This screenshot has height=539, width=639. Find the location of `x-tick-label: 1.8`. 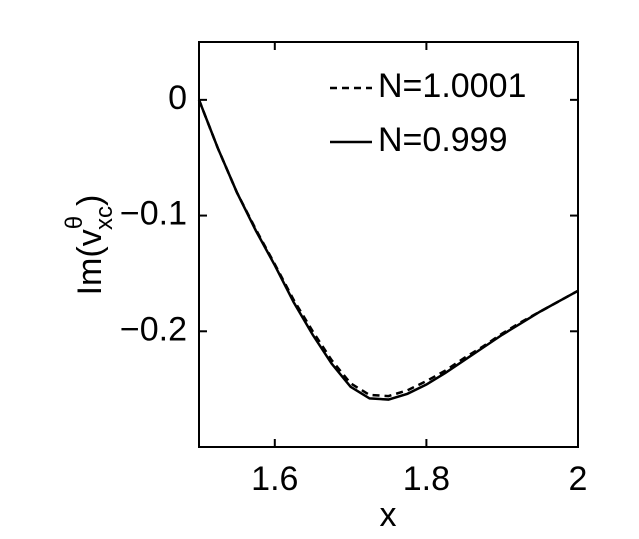

x-tick-label: 1.8 is located at coordinates (426, 479).